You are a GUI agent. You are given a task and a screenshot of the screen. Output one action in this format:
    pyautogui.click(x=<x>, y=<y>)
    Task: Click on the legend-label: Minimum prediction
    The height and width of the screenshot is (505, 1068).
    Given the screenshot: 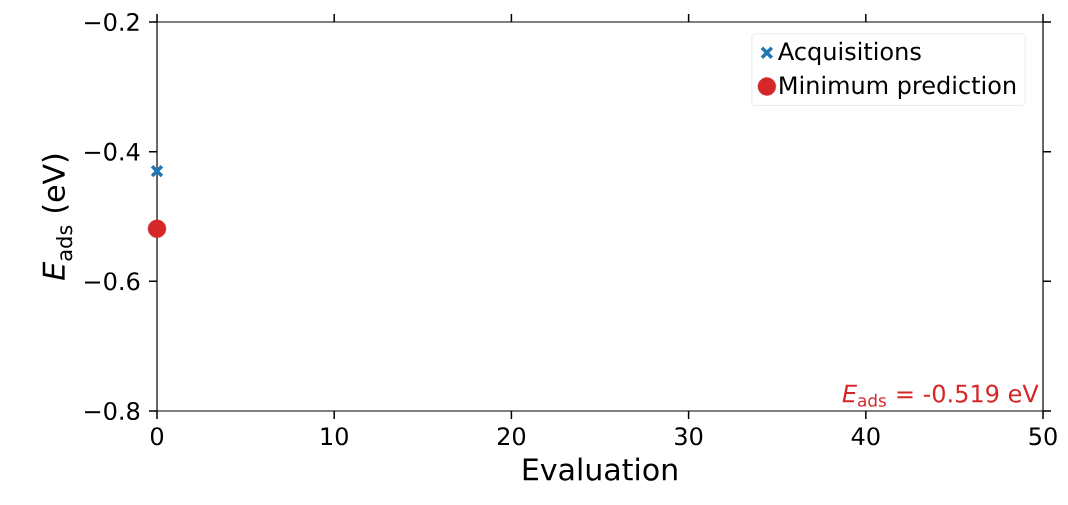 What is the action you would take?
    pyautogui.click(x=898, y=87)
    